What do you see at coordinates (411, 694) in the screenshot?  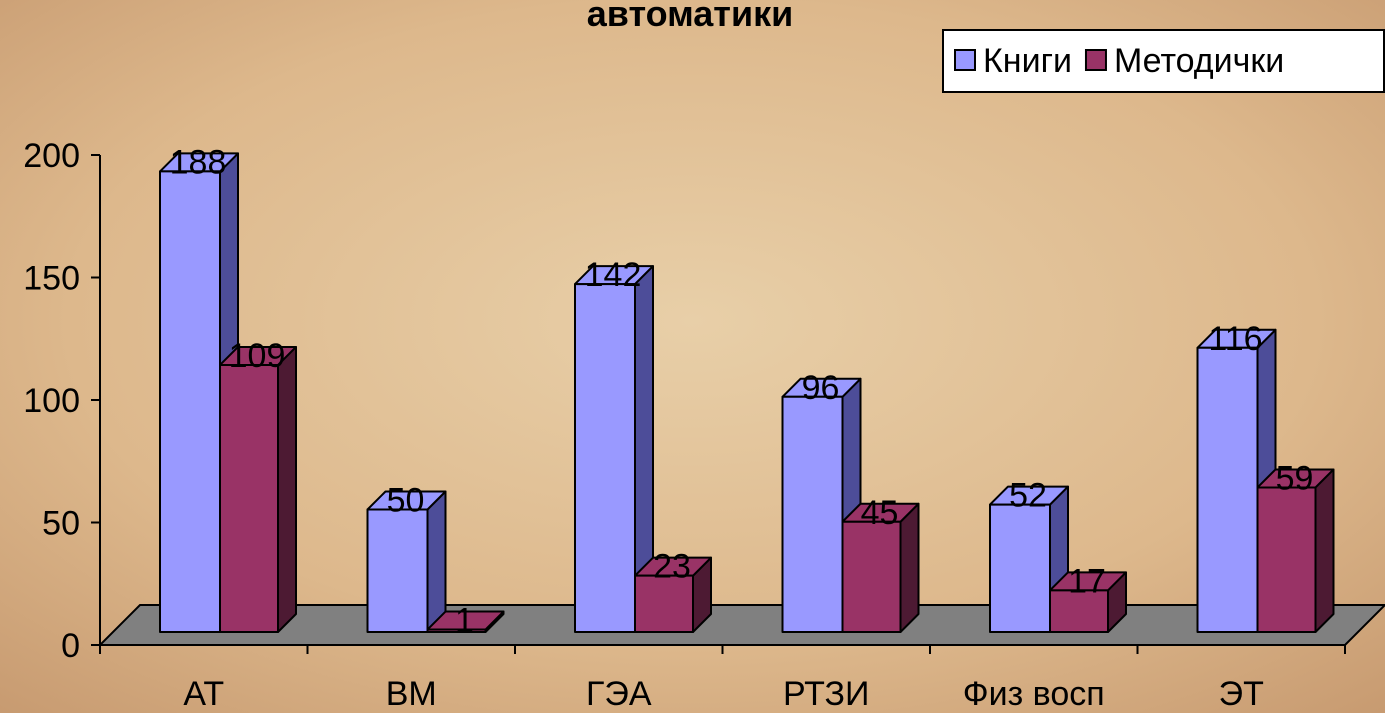 I see `x-tick-label: ВМ` at bounding box center [411, 694].